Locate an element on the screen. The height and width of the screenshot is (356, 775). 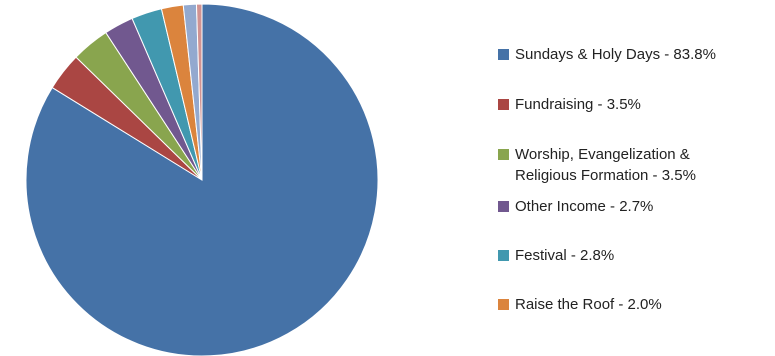
legend-item-4: Festival - 2.8% is located at coordinates (556, 255).